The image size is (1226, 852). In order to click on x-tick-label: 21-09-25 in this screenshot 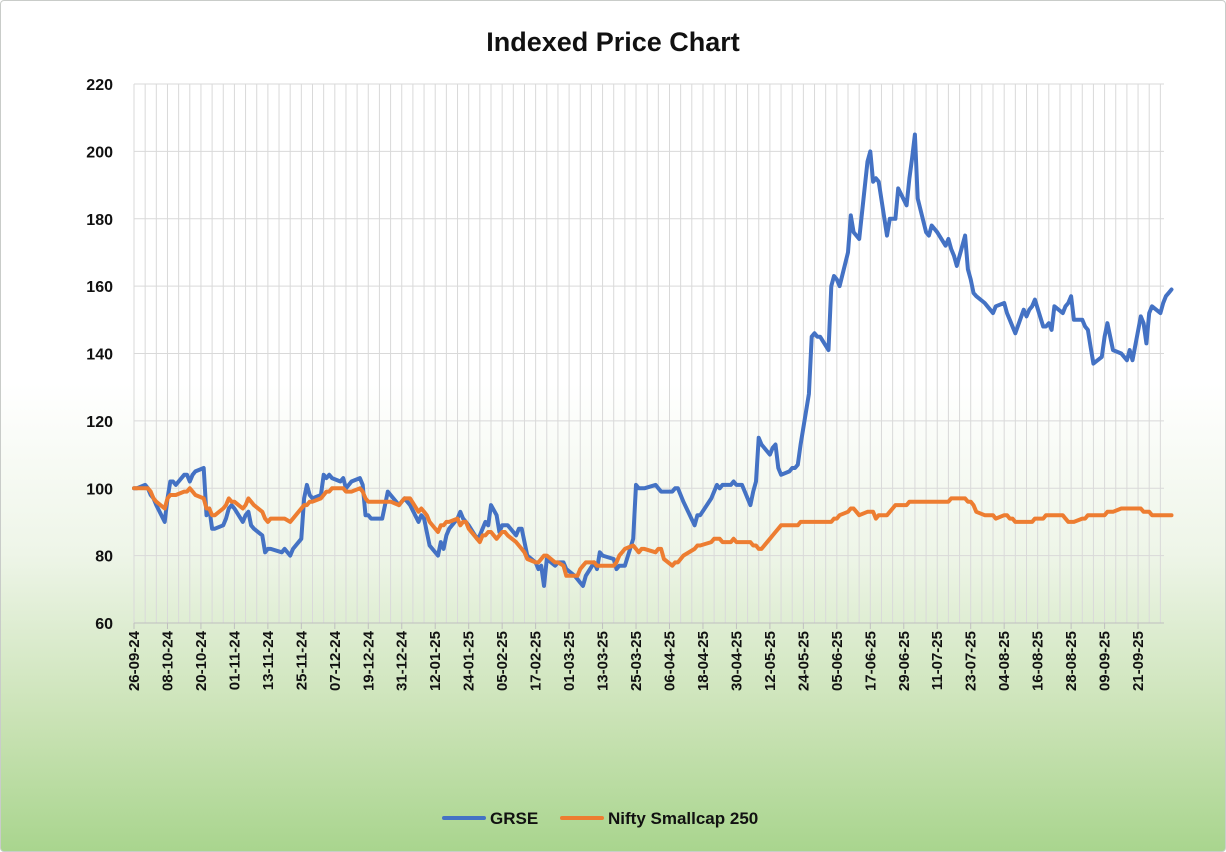, I will do `click(1138, 661)`.